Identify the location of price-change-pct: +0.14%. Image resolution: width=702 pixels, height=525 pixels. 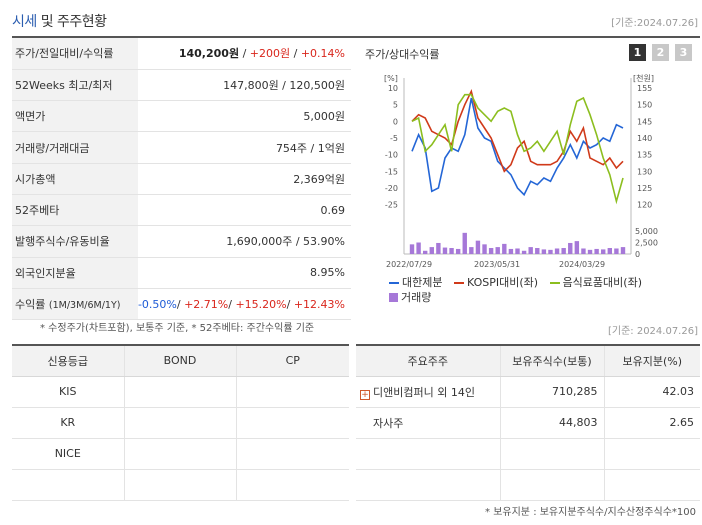
(322, 54).